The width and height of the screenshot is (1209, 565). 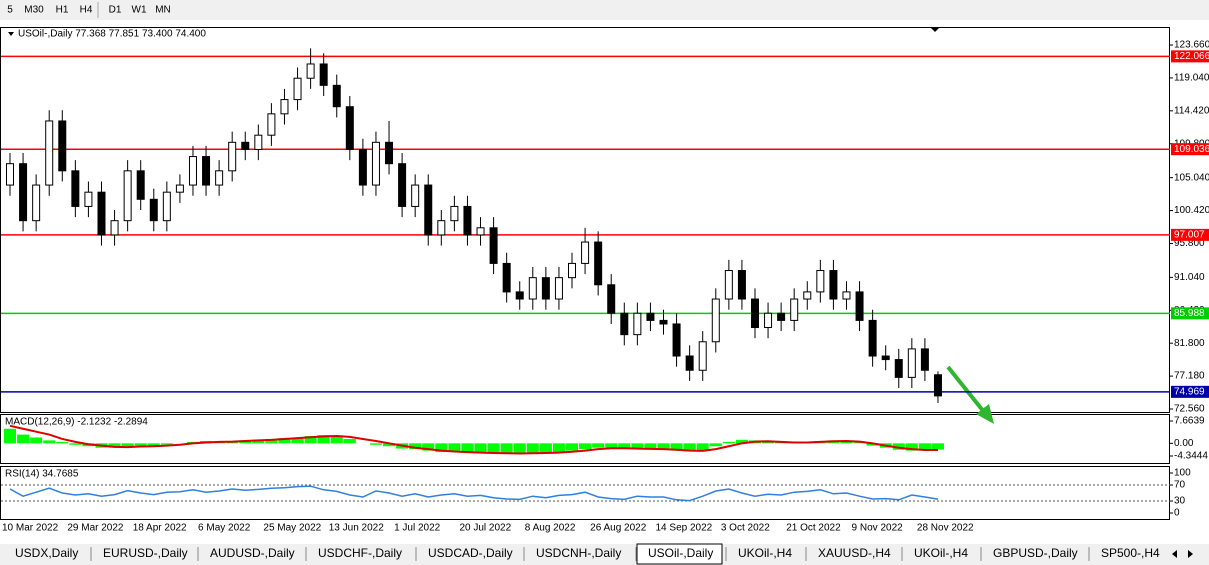 What do you see at coordinates (1177, 513) in the screenshot?
I see `y-tick-label: 0` at bounding box center [1177, 513].